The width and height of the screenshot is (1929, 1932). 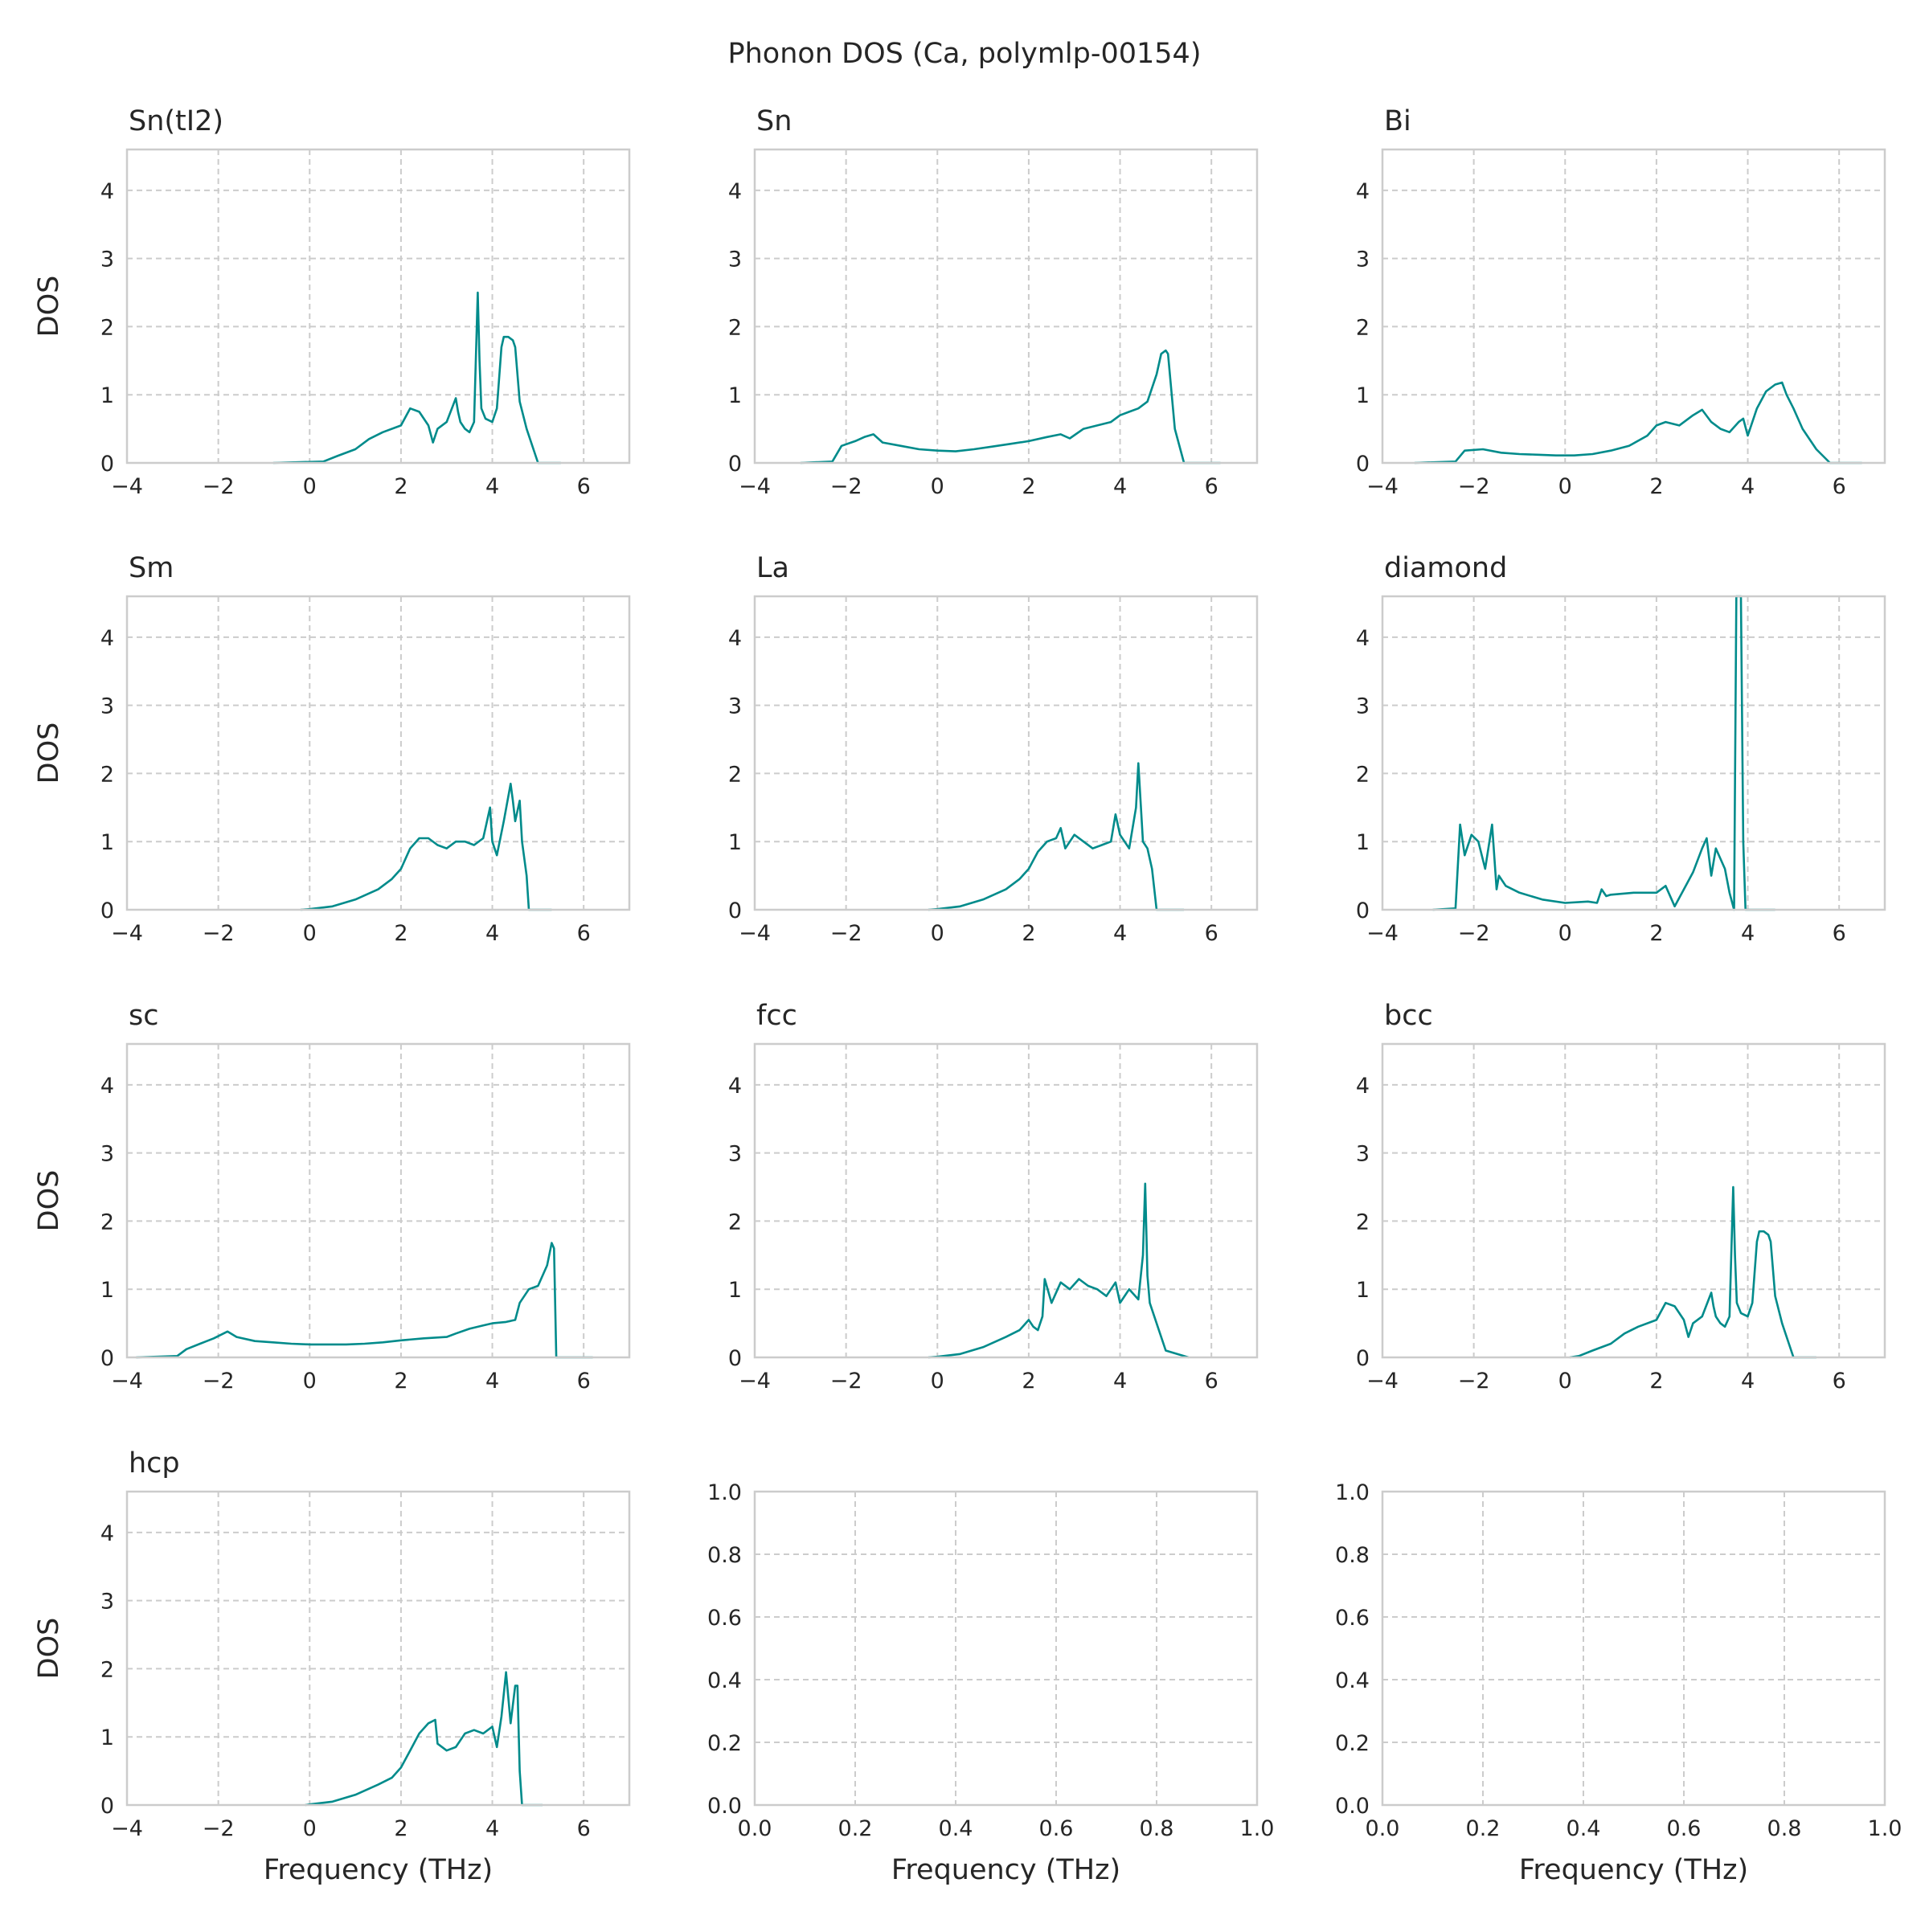 What do you see at coordinates (855, 1828) in the screenshot?
I see `x-tick-label: 0.2` at bounding box center [855, 1828].